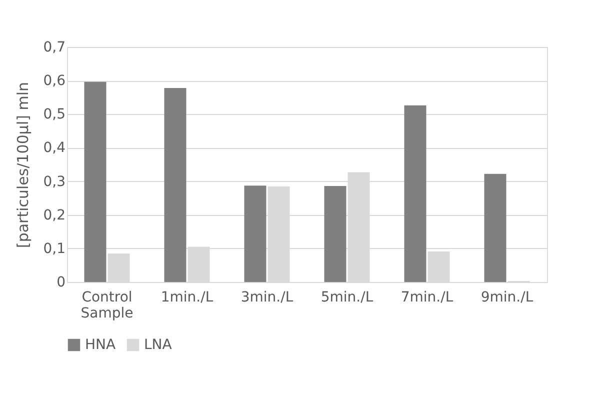 The image size is (602, 416). I want to click on y-tick-label: 0,4, so click(54, 148).